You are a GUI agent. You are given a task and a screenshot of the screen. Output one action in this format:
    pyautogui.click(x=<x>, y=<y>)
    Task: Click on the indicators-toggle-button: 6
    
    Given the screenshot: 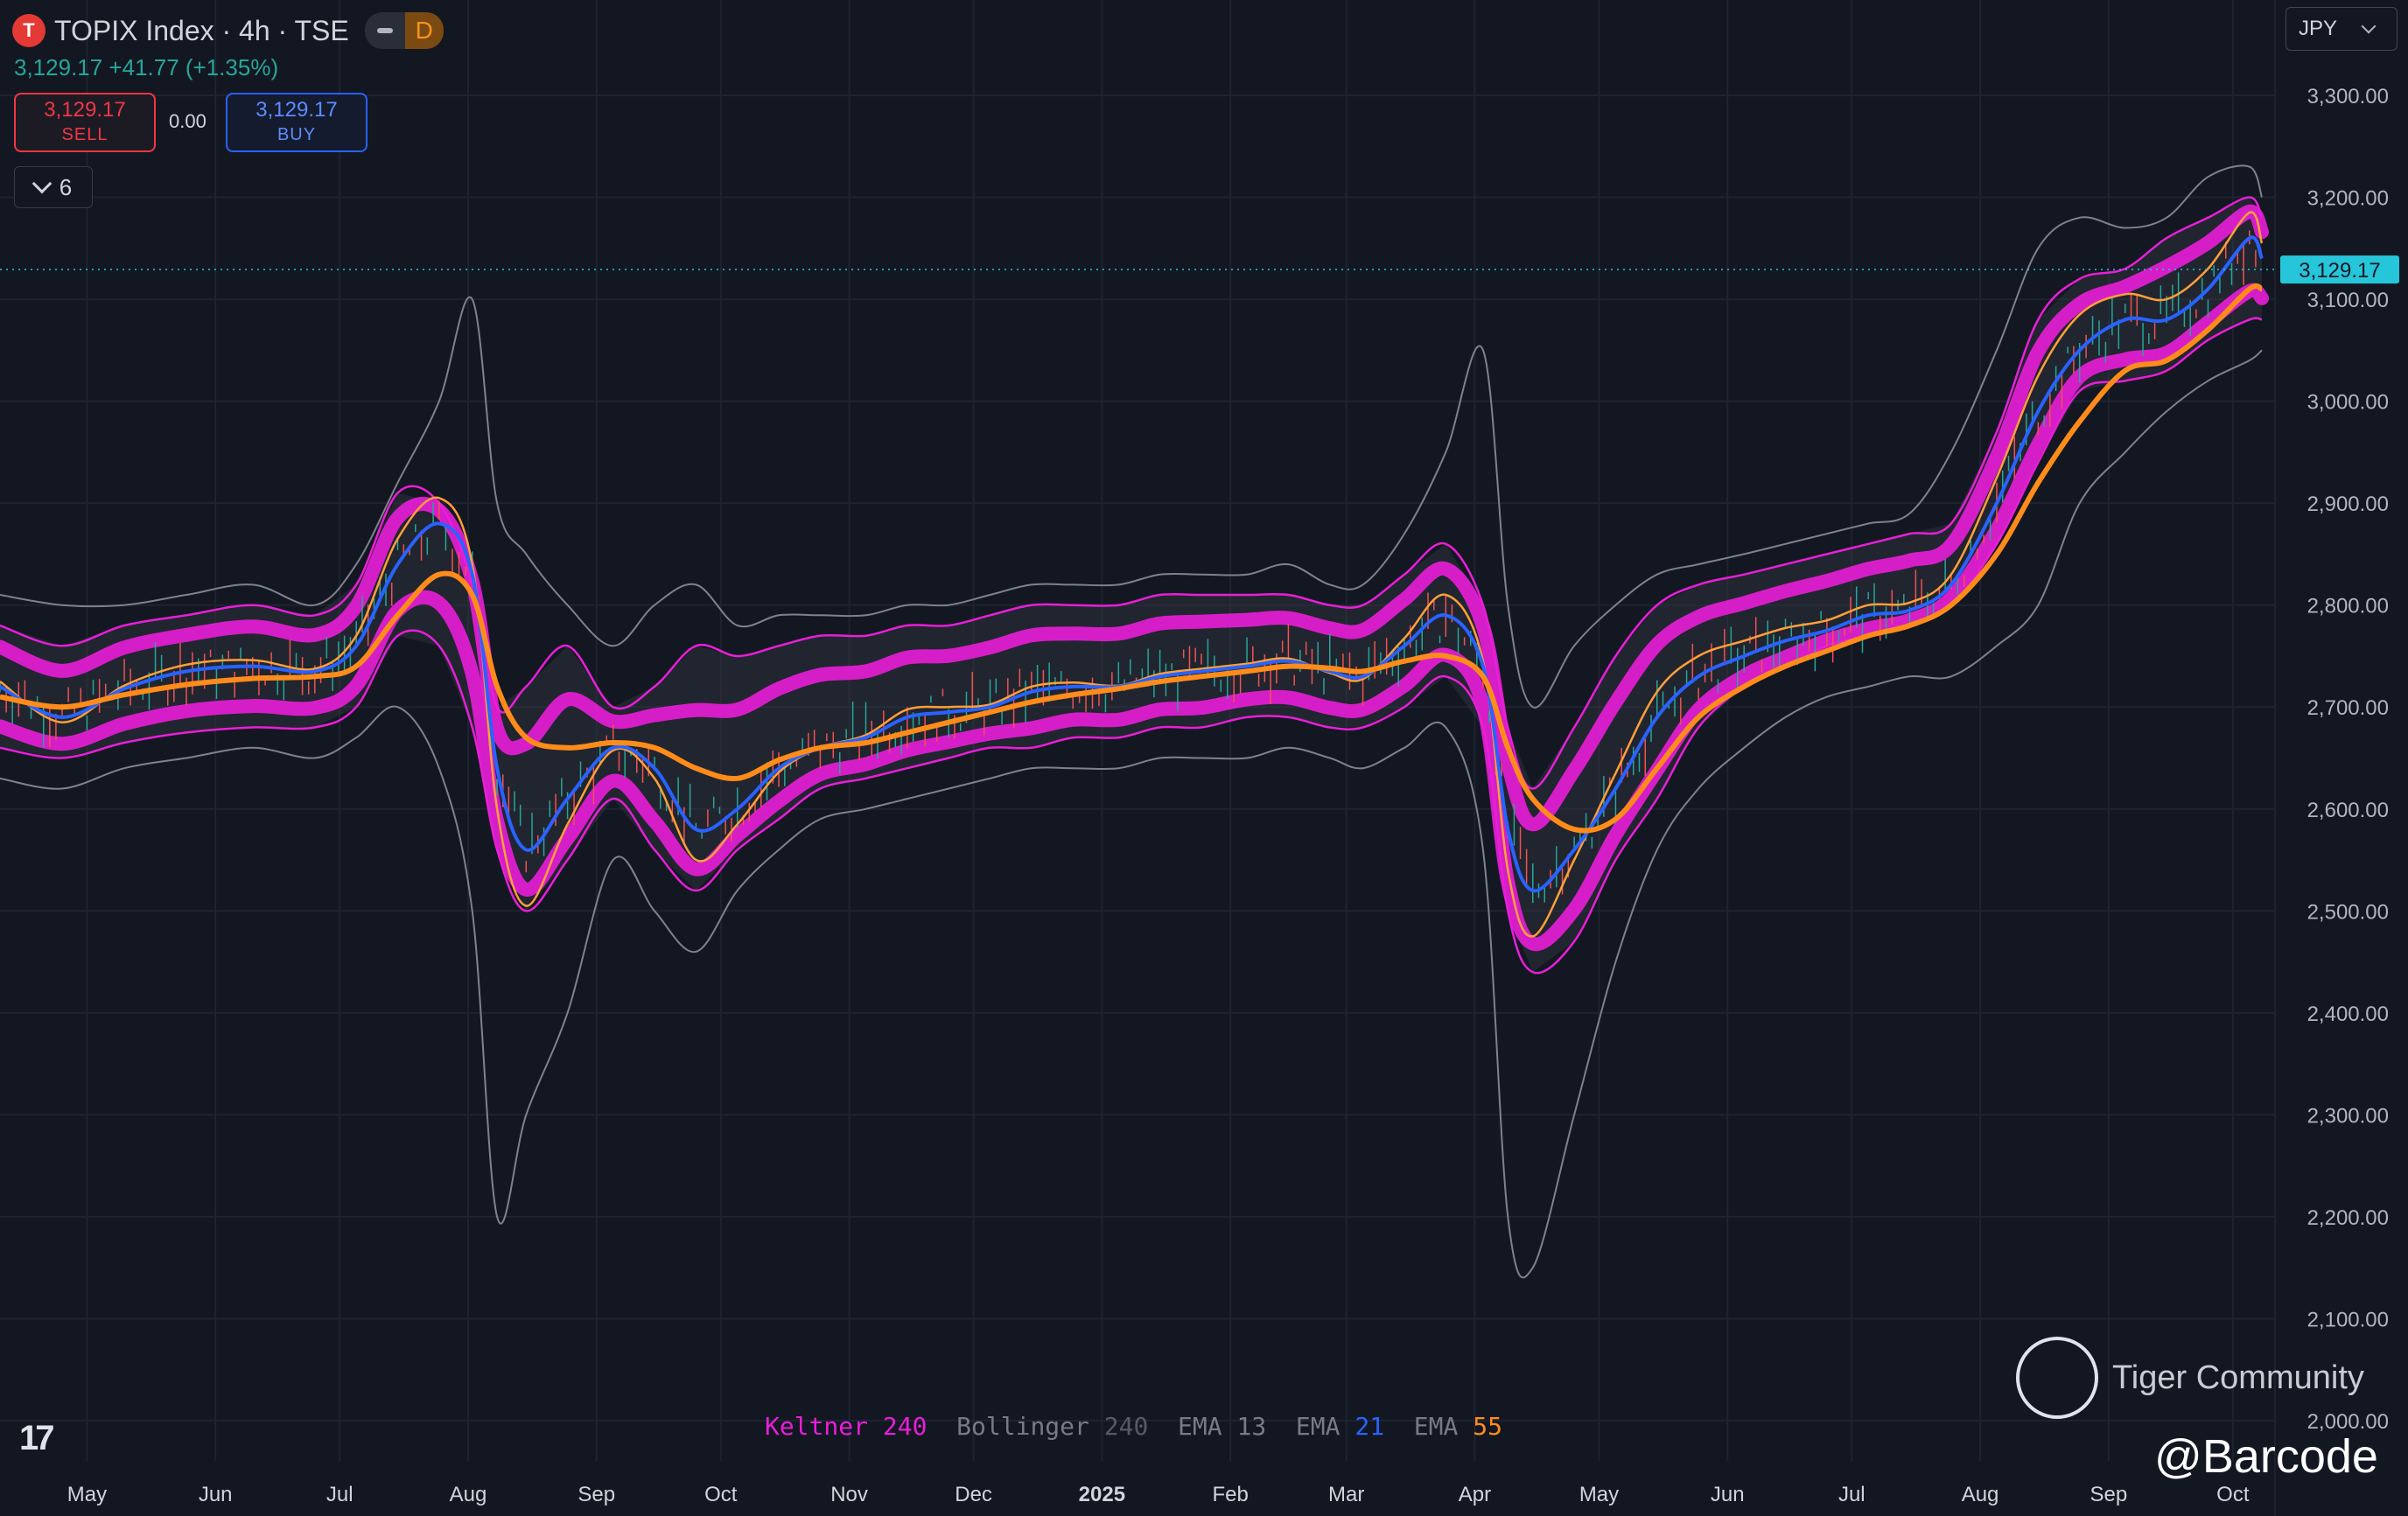 What is the action you would take?
    pyautogui.click(x=53, y=187)
    